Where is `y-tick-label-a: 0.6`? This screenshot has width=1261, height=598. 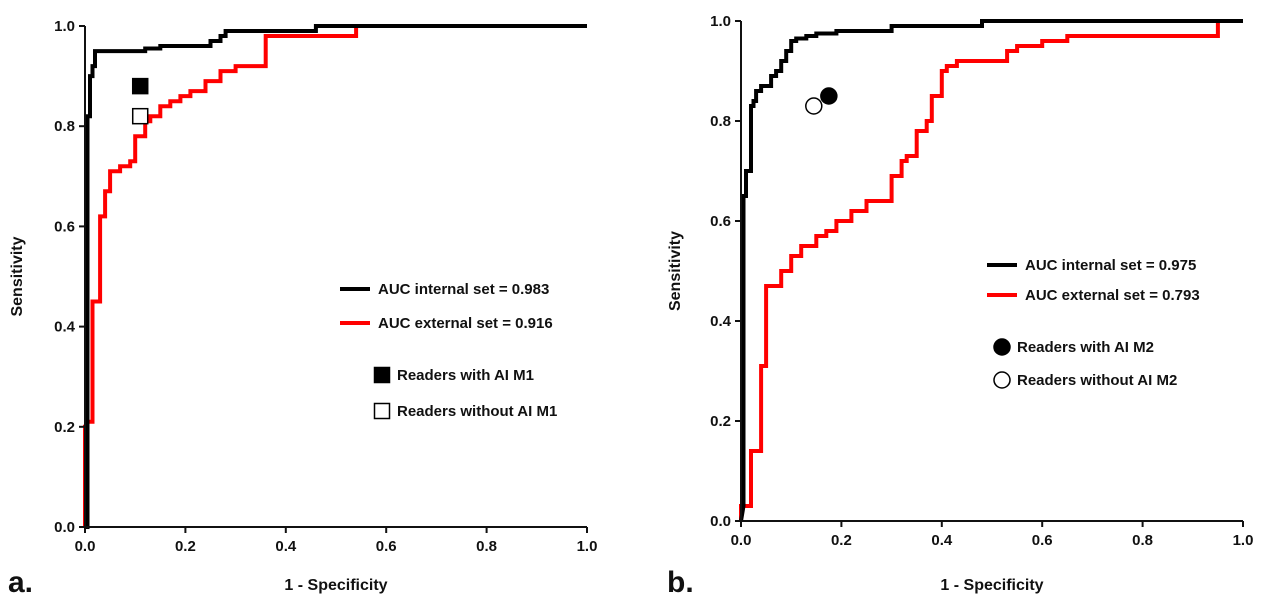
y-tick-label-a: 0.6 is located at coordinates (64, 226).